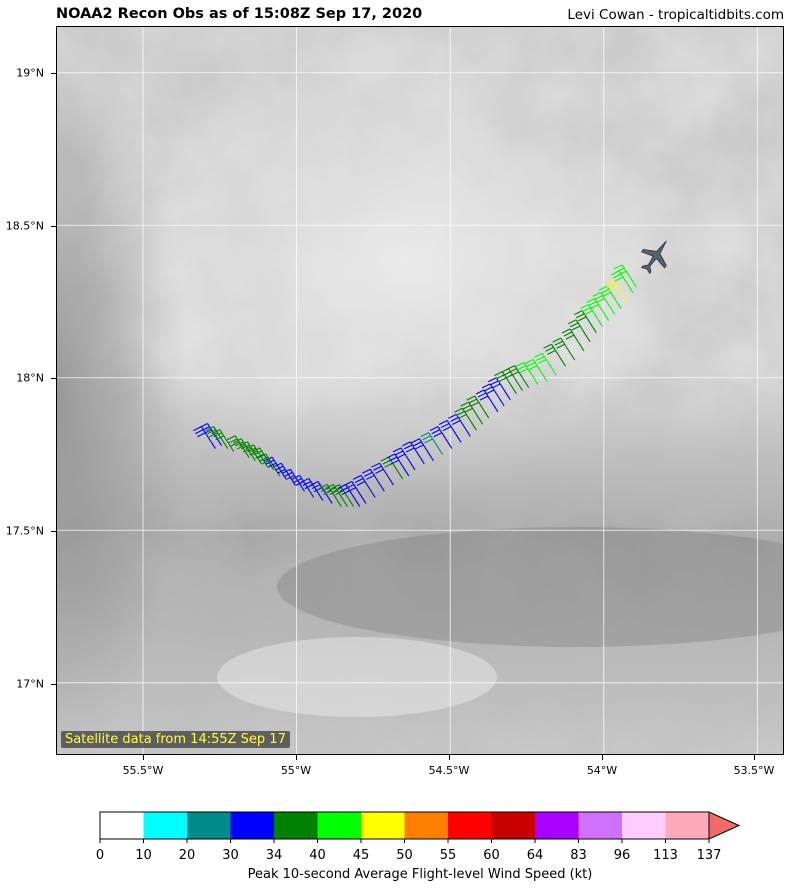 This screenshot has height=888, width=800. What do you see at coordinates (357, 677) in the screenshot?
I see `bright-patch-lower` at bounding box center [357, 677].